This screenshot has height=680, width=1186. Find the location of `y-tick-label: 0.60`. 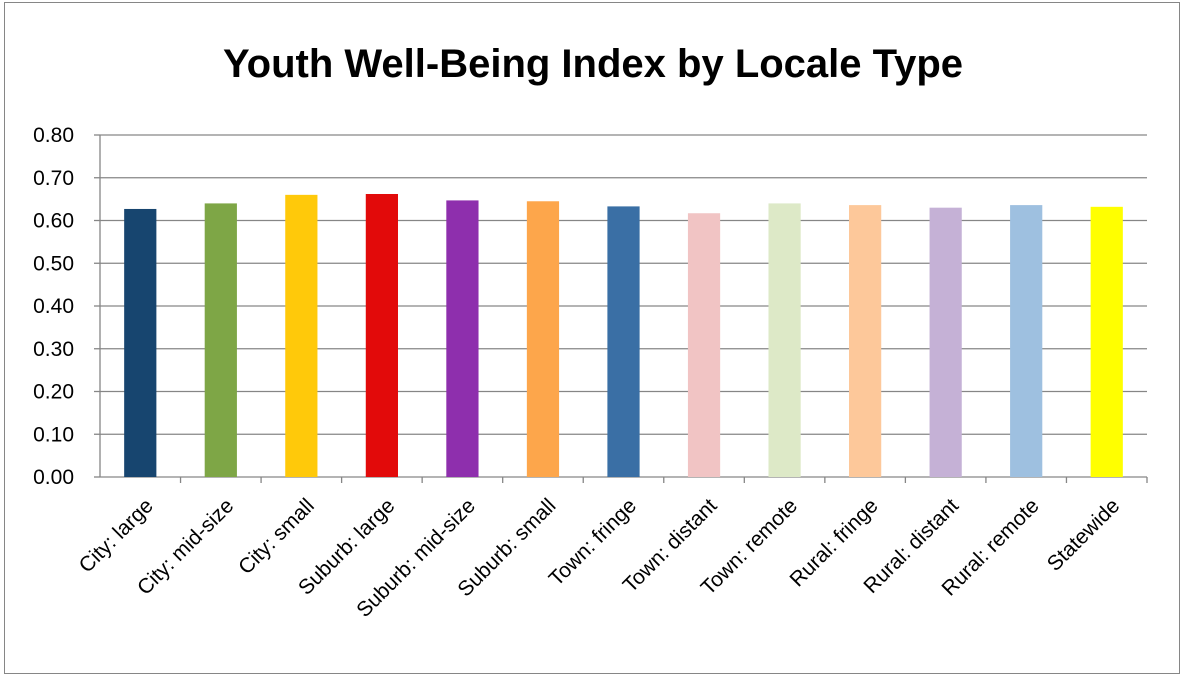

y-tick-label: 0.60 is located at coordinates (53, 221).